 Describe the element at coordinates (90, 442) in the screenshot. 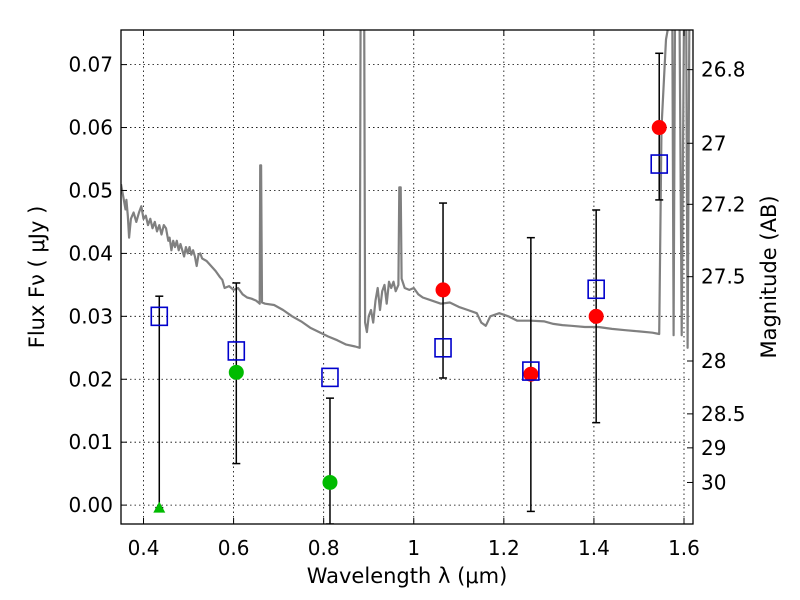

I see `y-tick-label: 0.01` at that location.